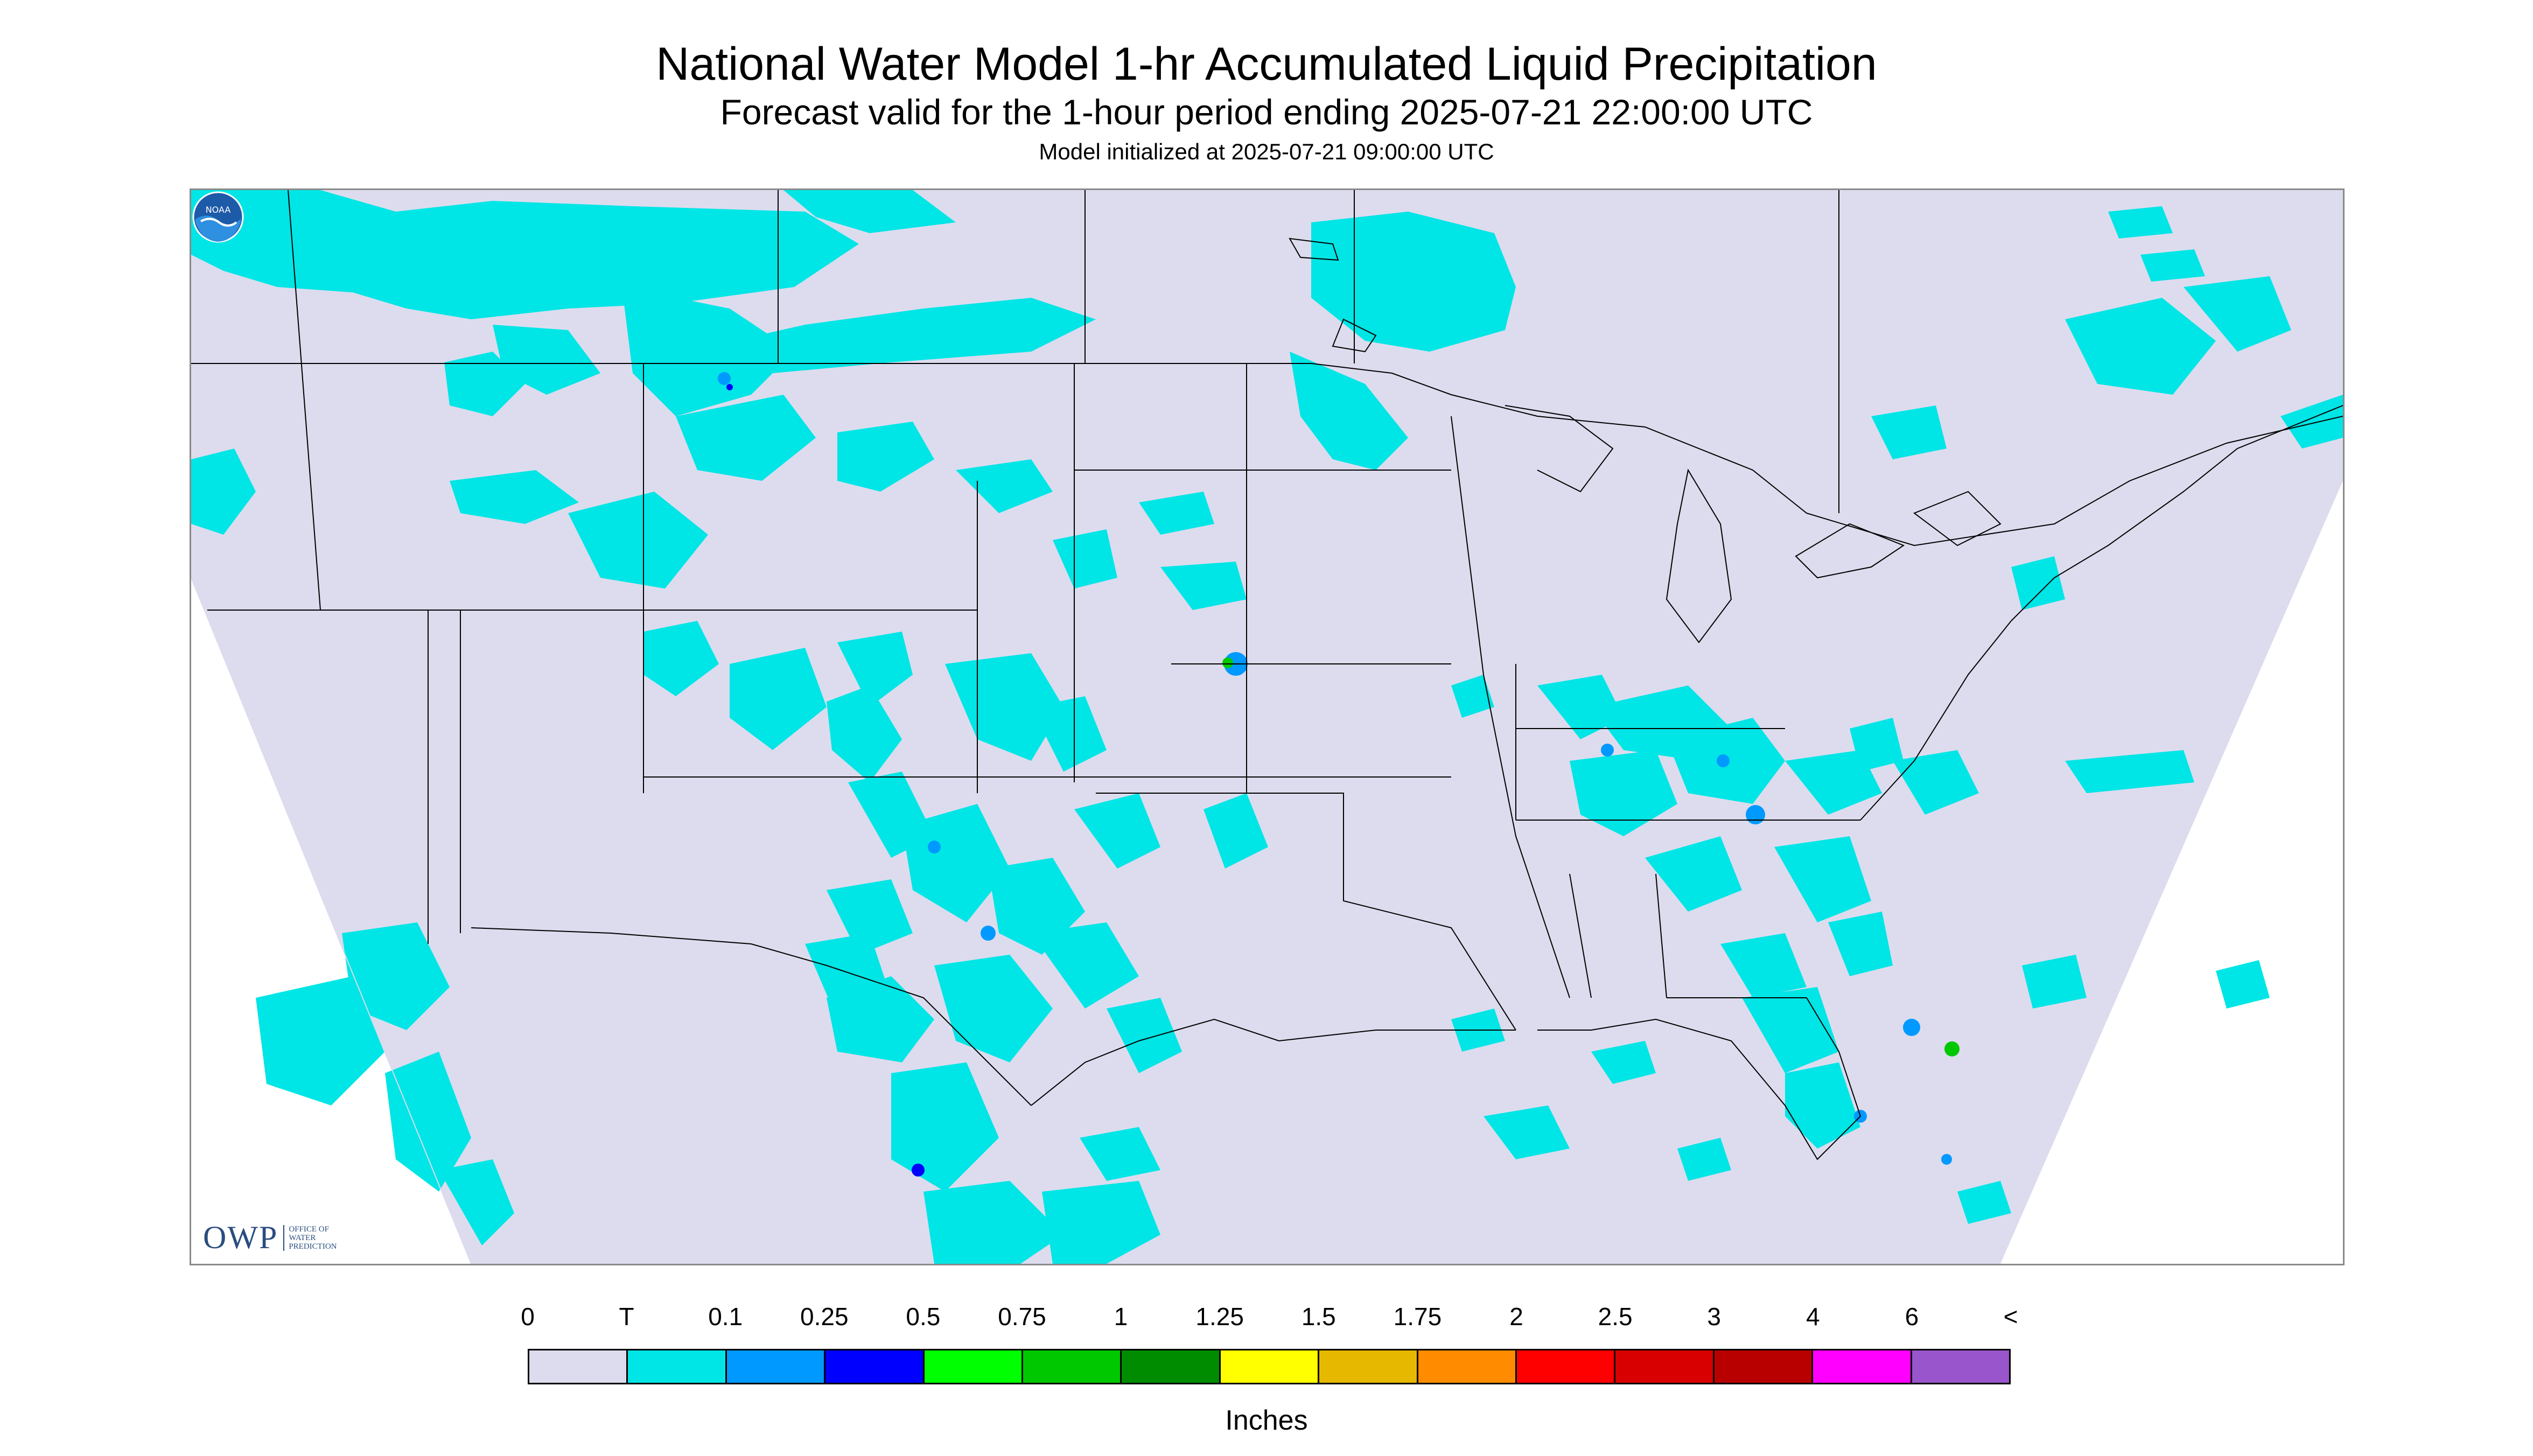  Describe the element at coordinates (1615, 1317) in the screenshot. I see `legend-label: 2.5` at that location.